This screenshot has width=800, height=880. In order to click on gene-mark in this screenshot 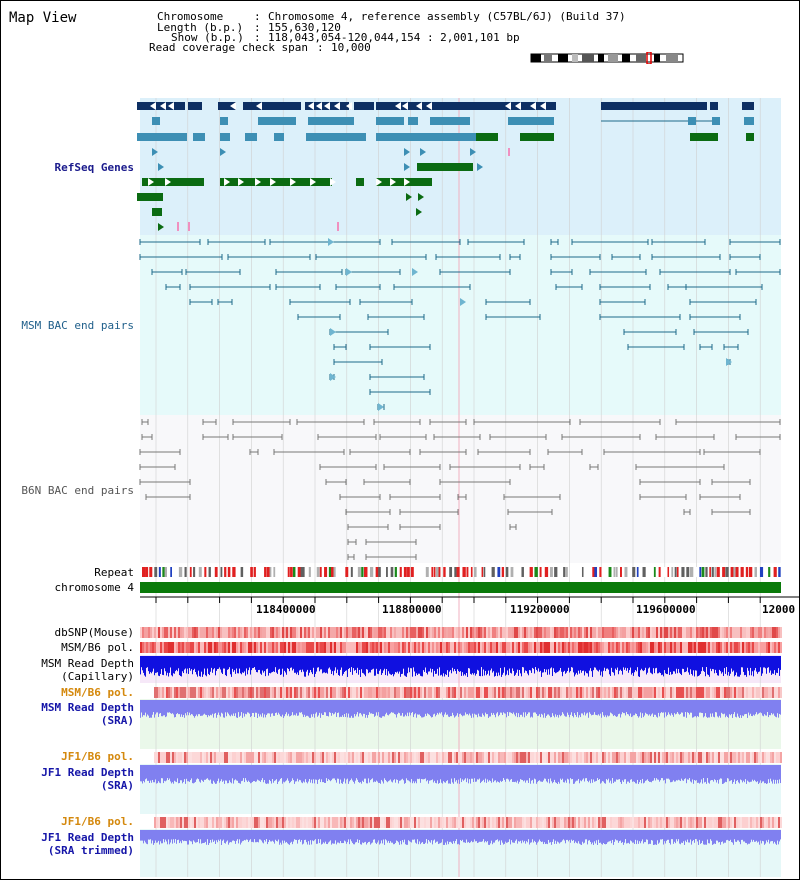, I will do `click(509, 152)`.